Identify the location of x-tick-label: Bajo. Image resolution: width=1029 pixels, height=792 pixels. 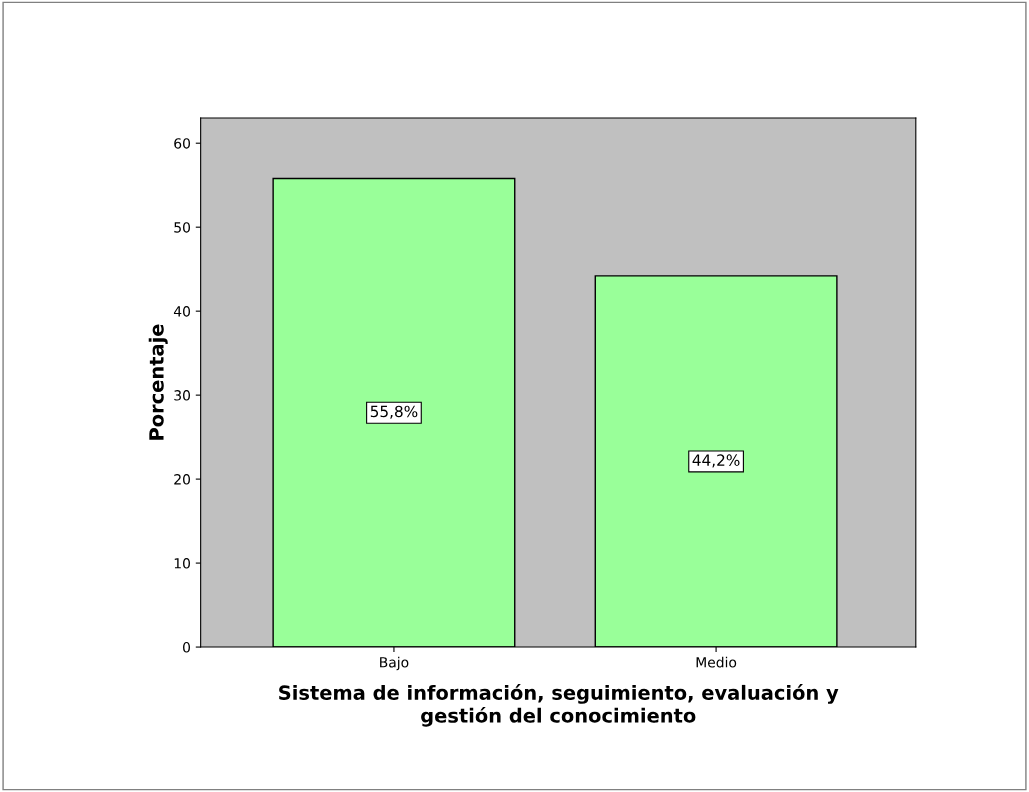
(394, 663).